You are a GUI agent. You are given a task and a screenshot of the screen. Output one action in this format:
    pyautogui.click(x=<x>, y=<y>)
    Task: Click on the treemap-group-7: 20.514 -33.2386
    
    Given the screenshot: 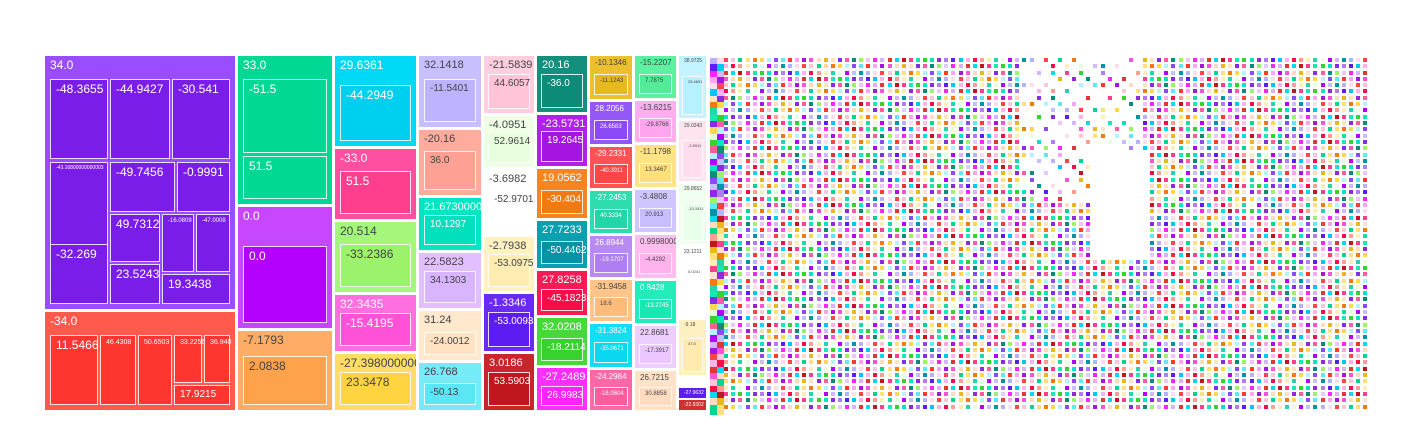 What is the action you would take?
    pyautogui.click(x=375, y=257)
    